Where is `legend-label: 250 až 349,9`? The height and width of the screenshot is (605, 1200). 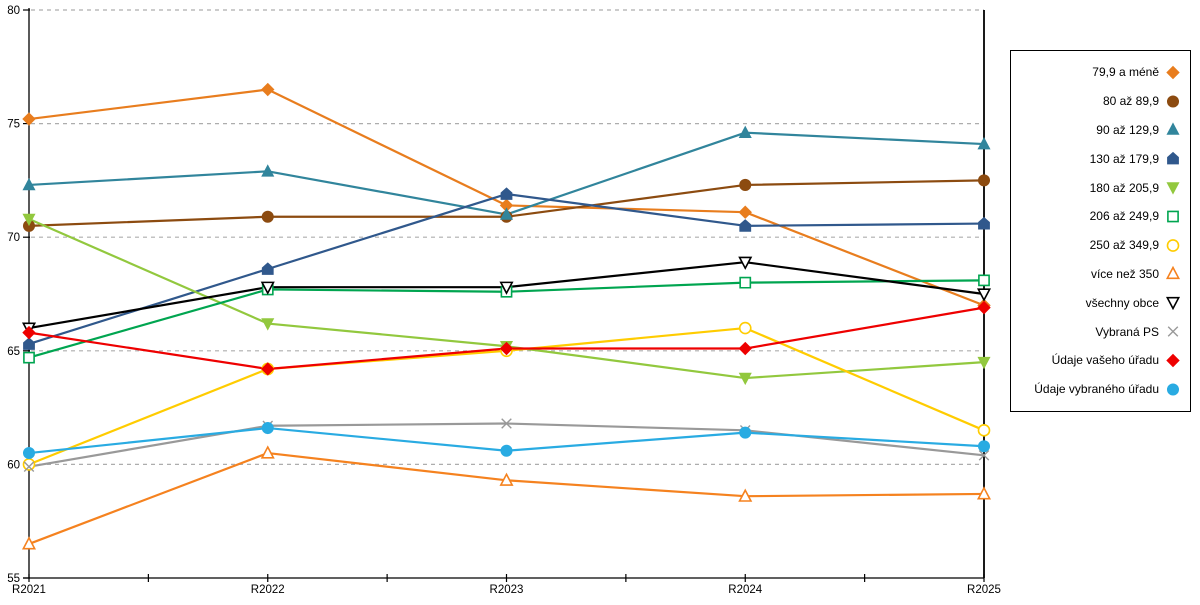 legend-label: 250 až 349,9 is located at coordinates (1124, 245).